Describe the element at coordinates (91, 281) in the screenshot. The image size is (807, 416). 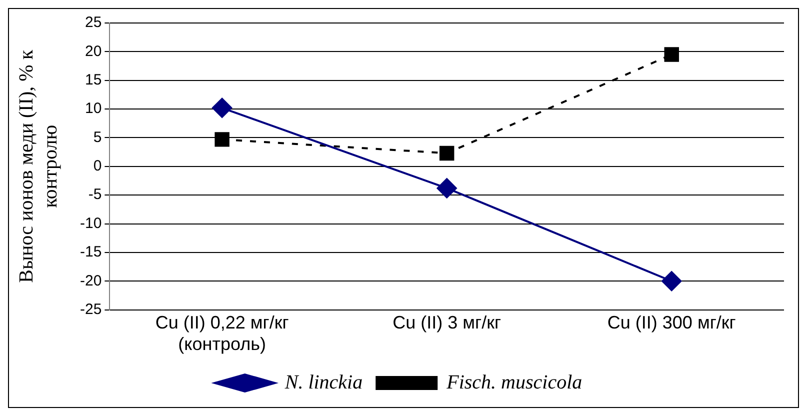
I see `y-tick-label: -20` at that location.